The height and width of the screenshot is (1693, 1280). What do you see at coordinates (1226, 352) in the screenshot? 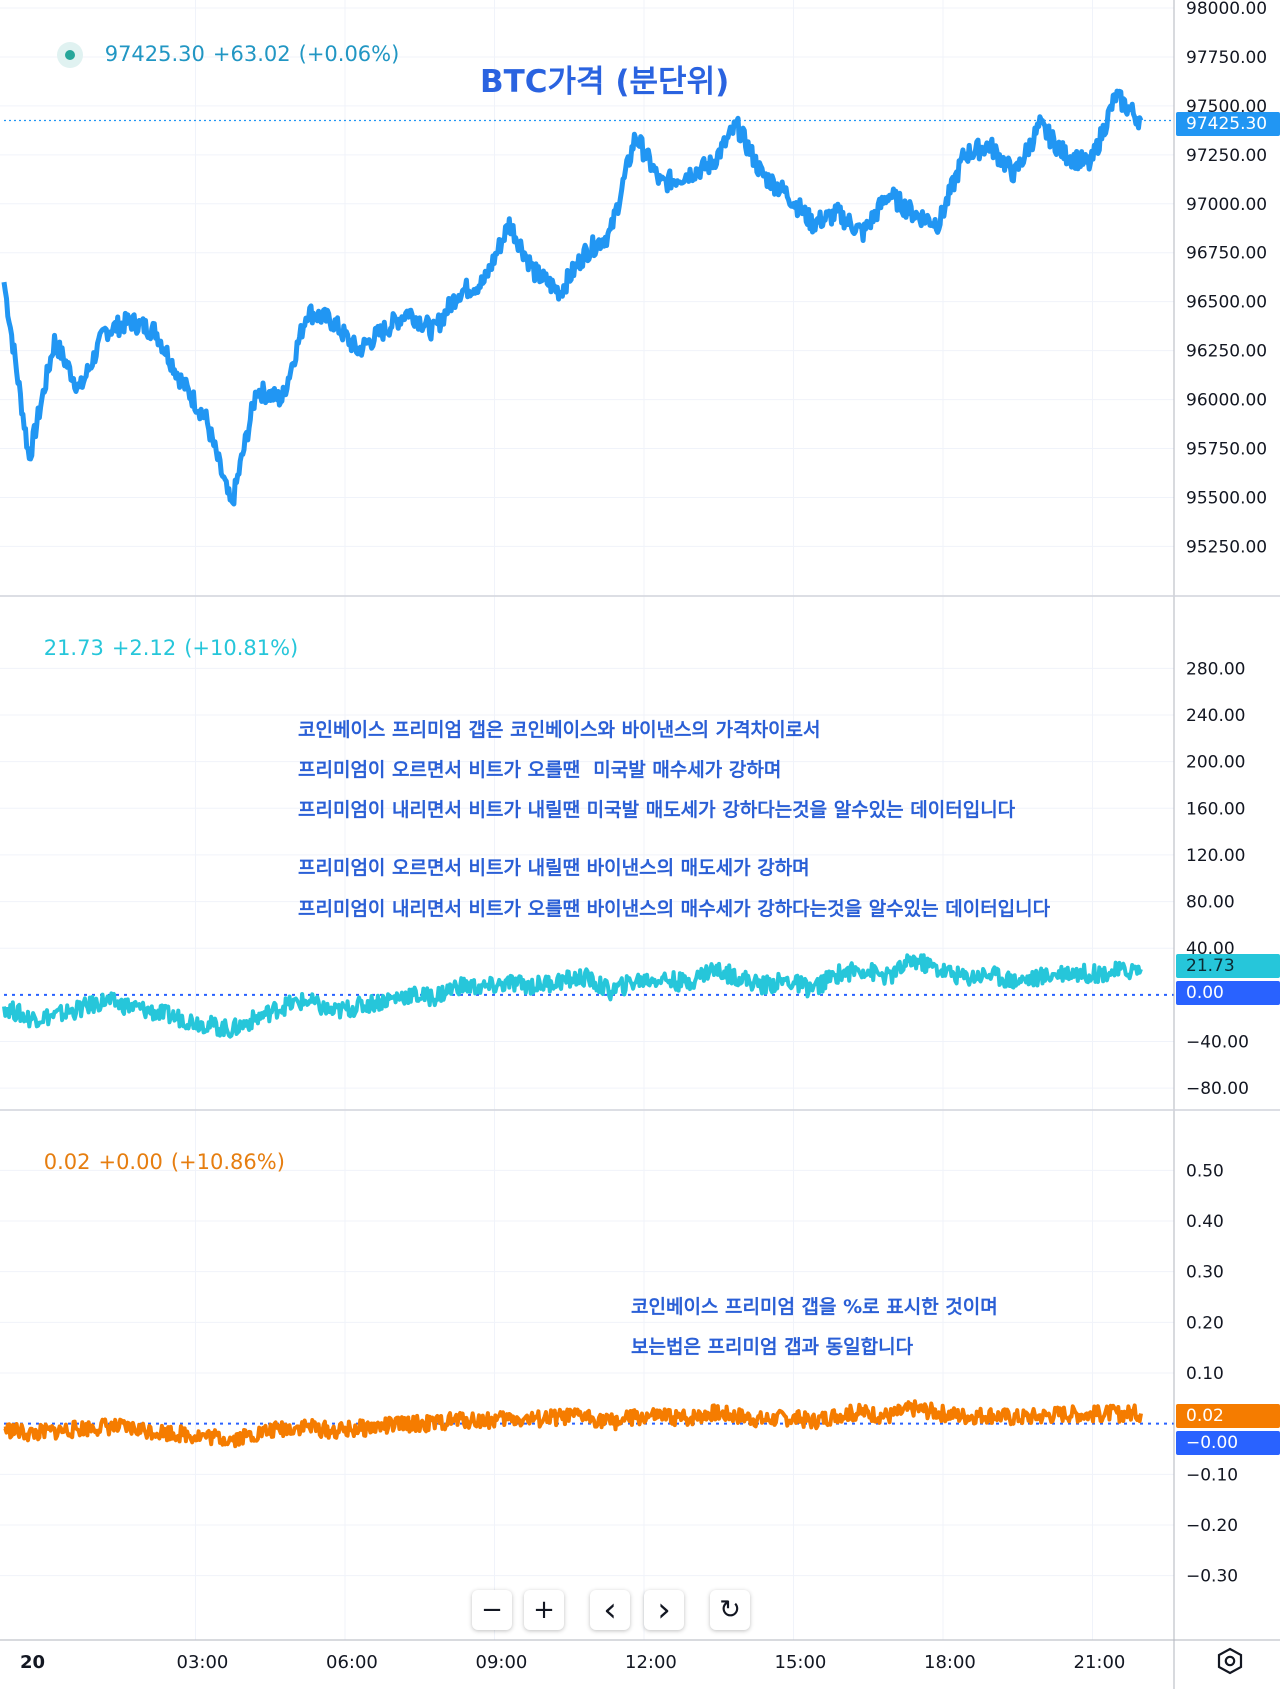
I see `price-tick-label: 96250.00` at bounding box center [1226, 352].